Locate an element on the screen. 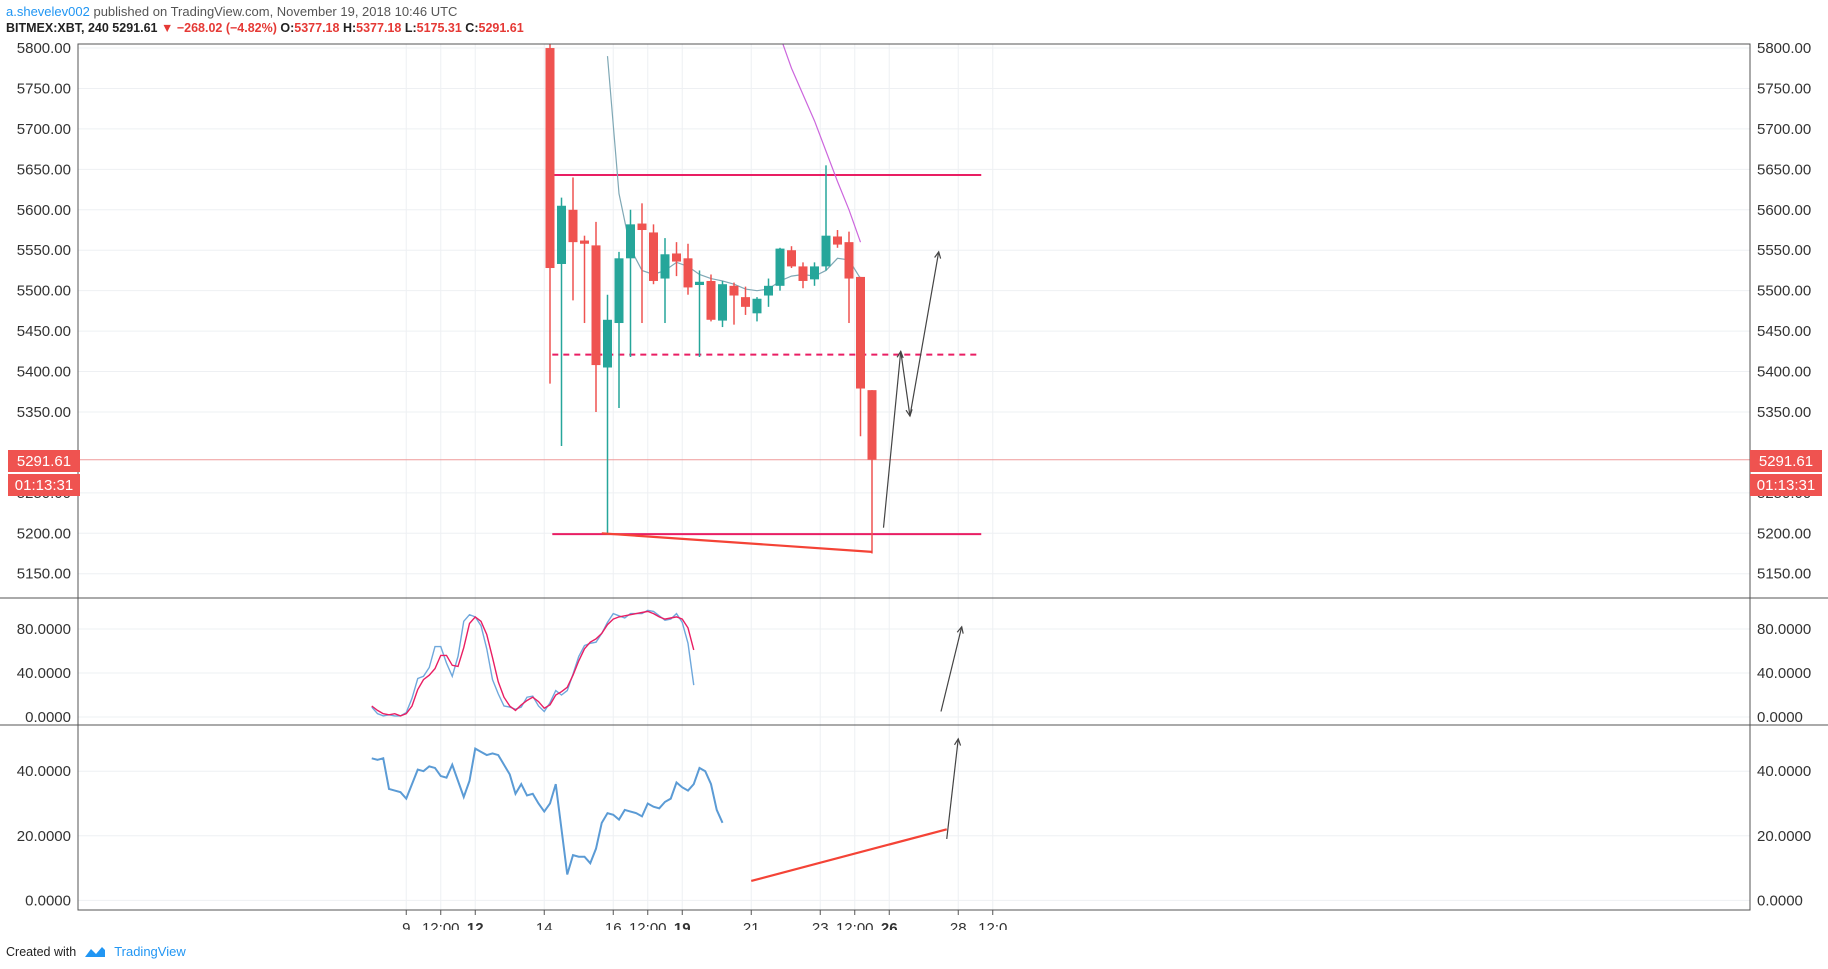 Image resolution: width=1828 pixels, height=969 pixels. stoch-d-line is located at coordinates (533, 663).